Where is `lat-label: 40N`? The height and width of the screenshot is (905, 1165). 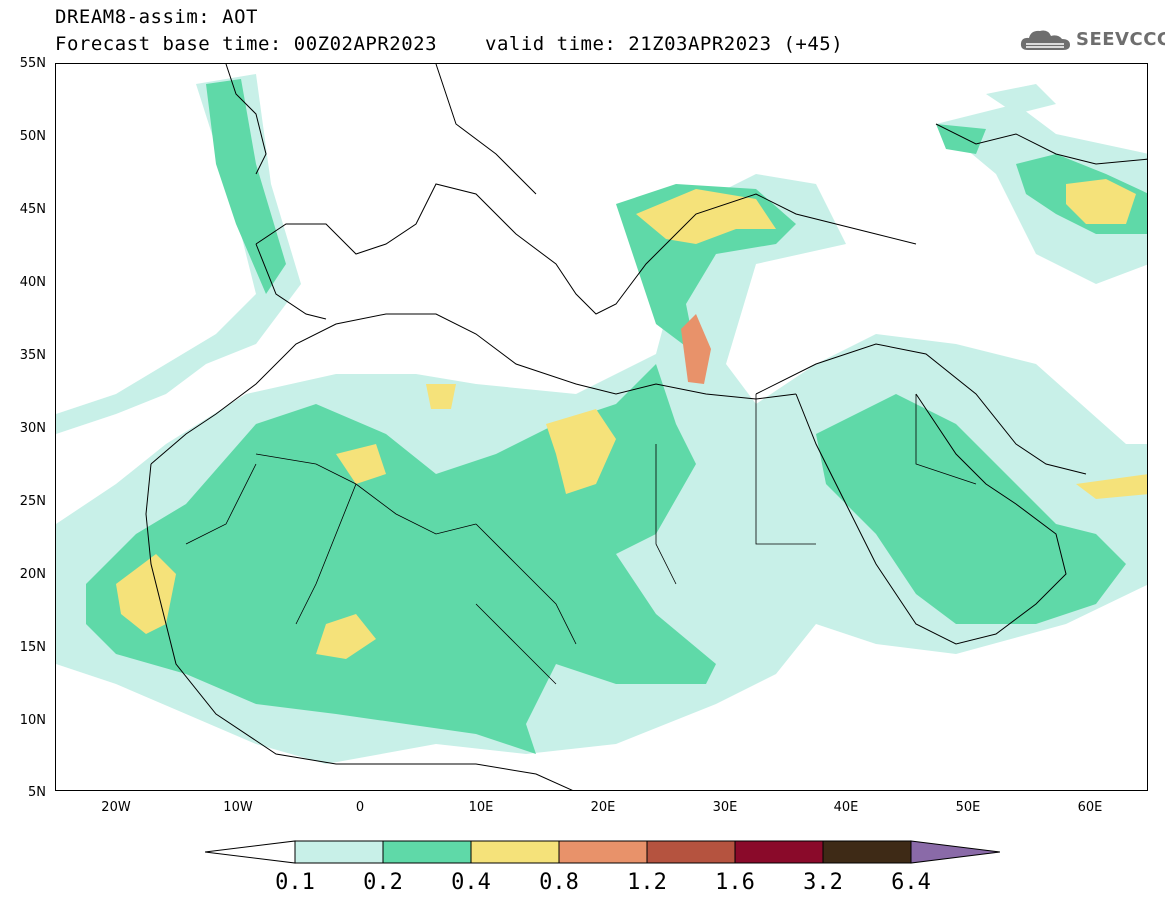
lat-label: 40N is located at coordinates (32, 282).